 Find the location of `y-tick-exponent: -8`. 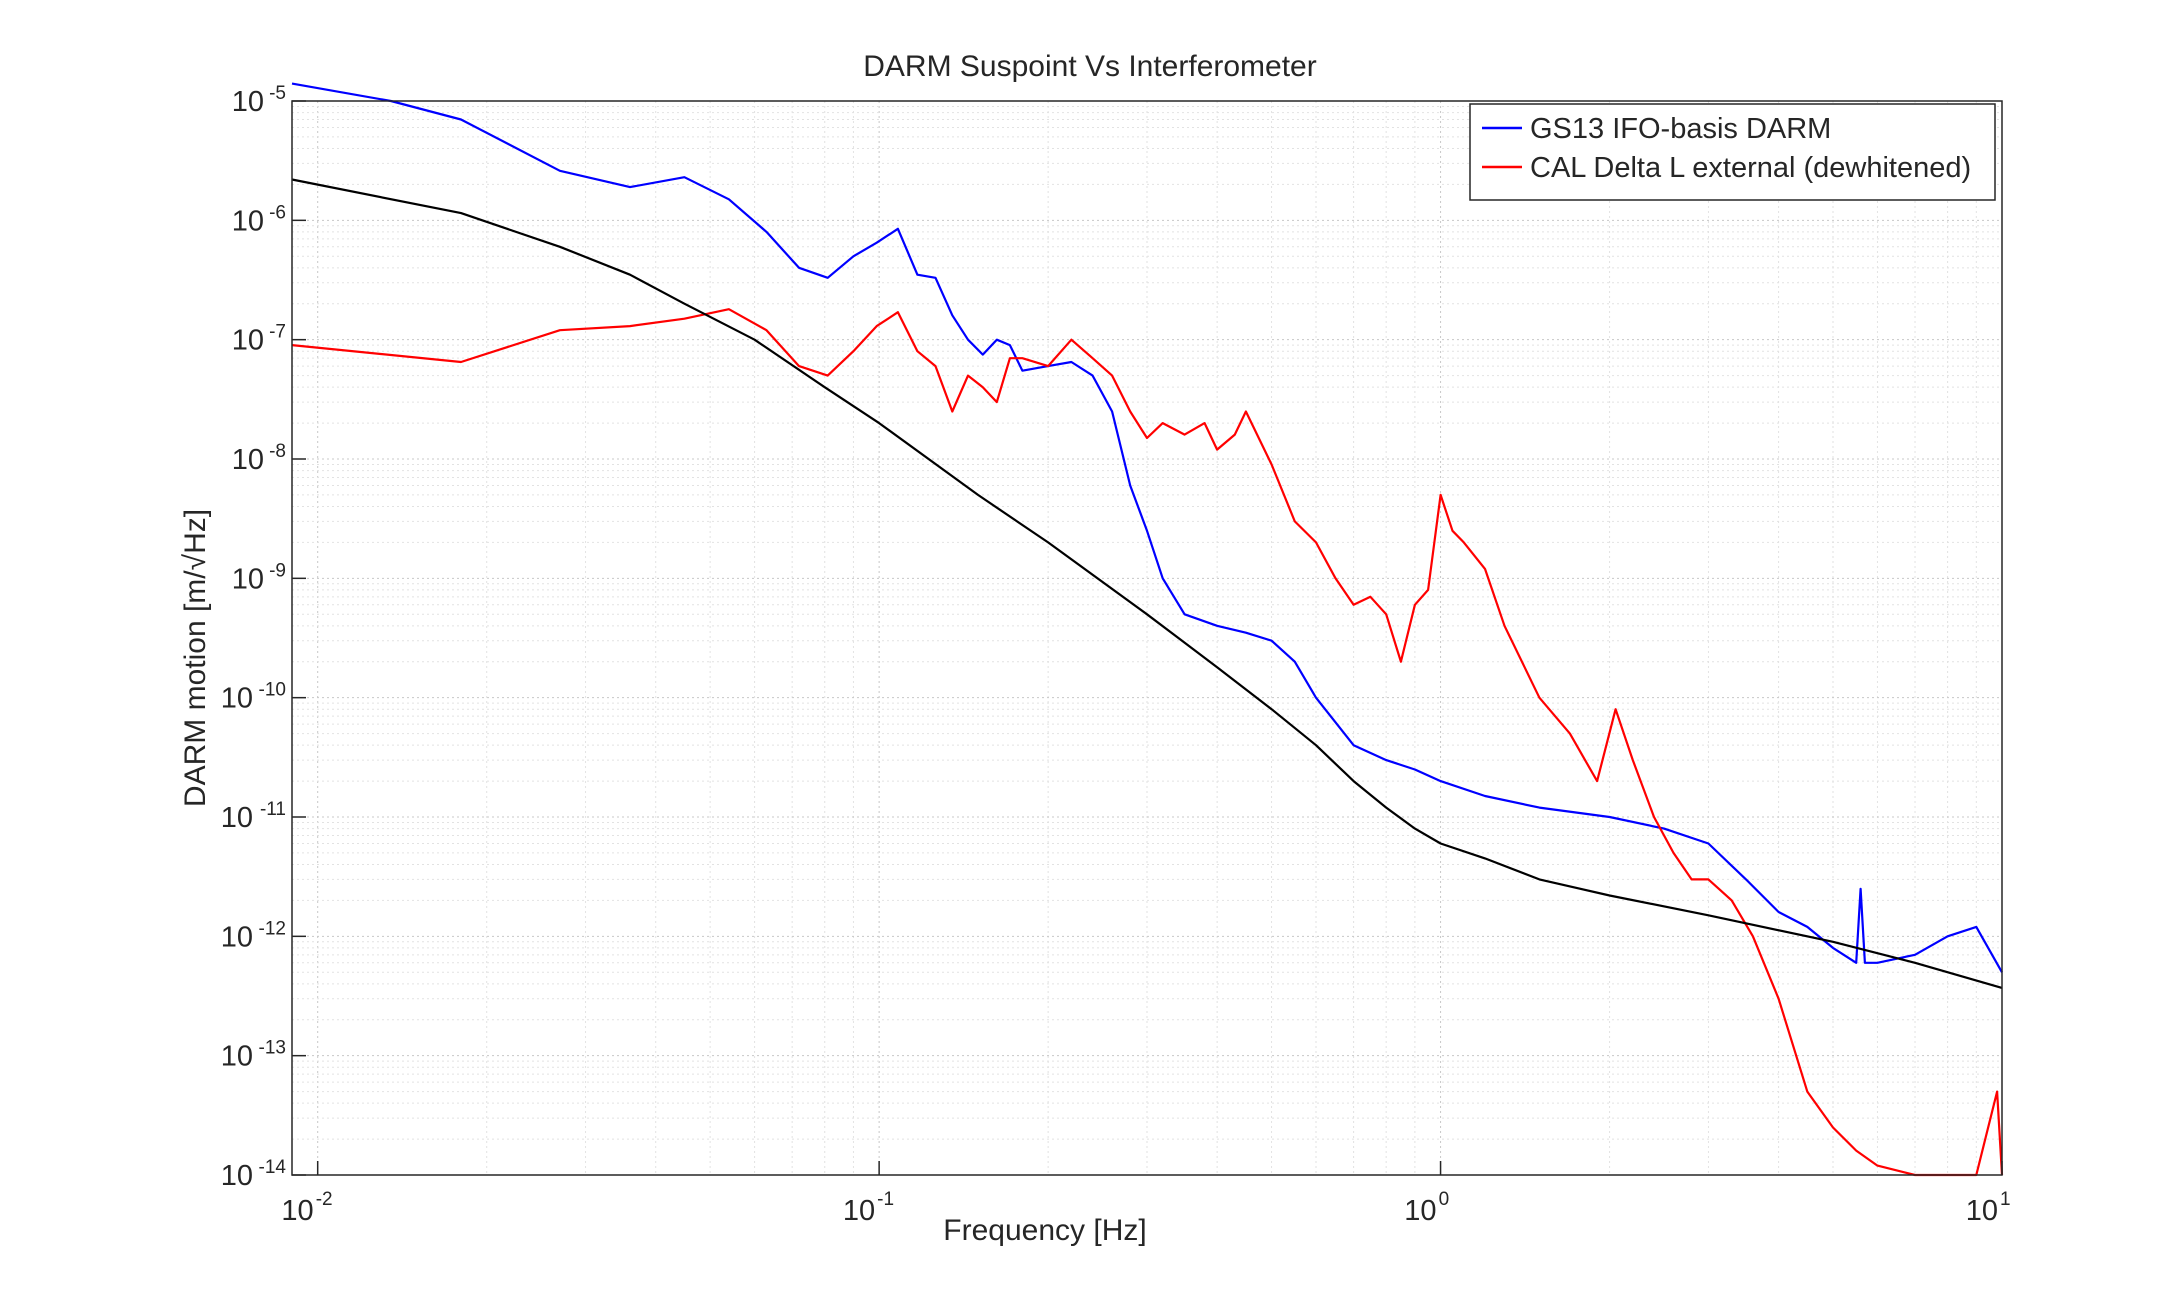

y-tick-exponent: -8 is located at coordinates (277, 451).